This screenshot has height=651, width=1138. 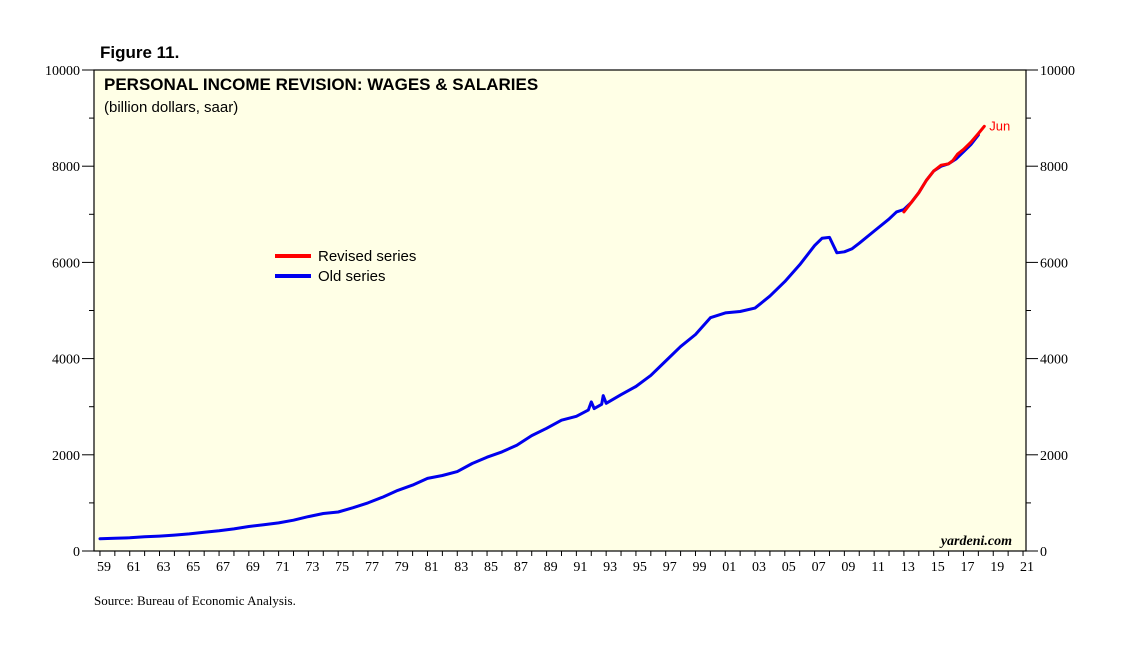 I want to click on legend-label-revised: Revised series, so click(x=367, y=256).